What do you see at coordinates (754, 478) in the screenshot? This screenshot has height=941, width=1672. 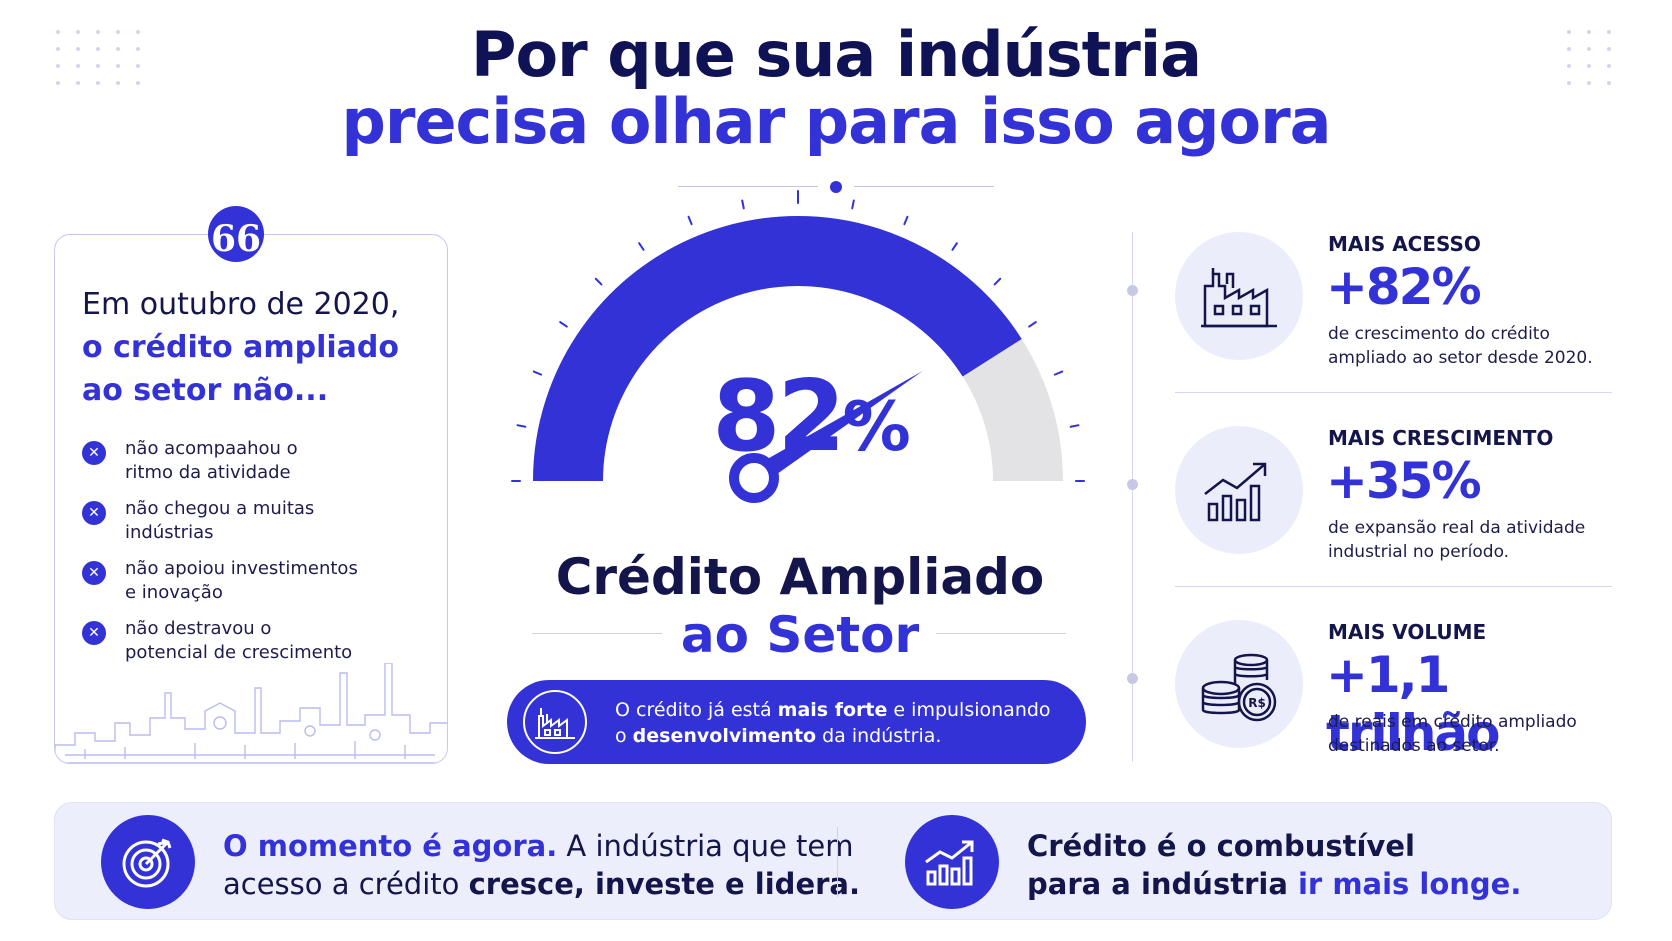 I see `needle-hub` at bounding box center [754, 478].